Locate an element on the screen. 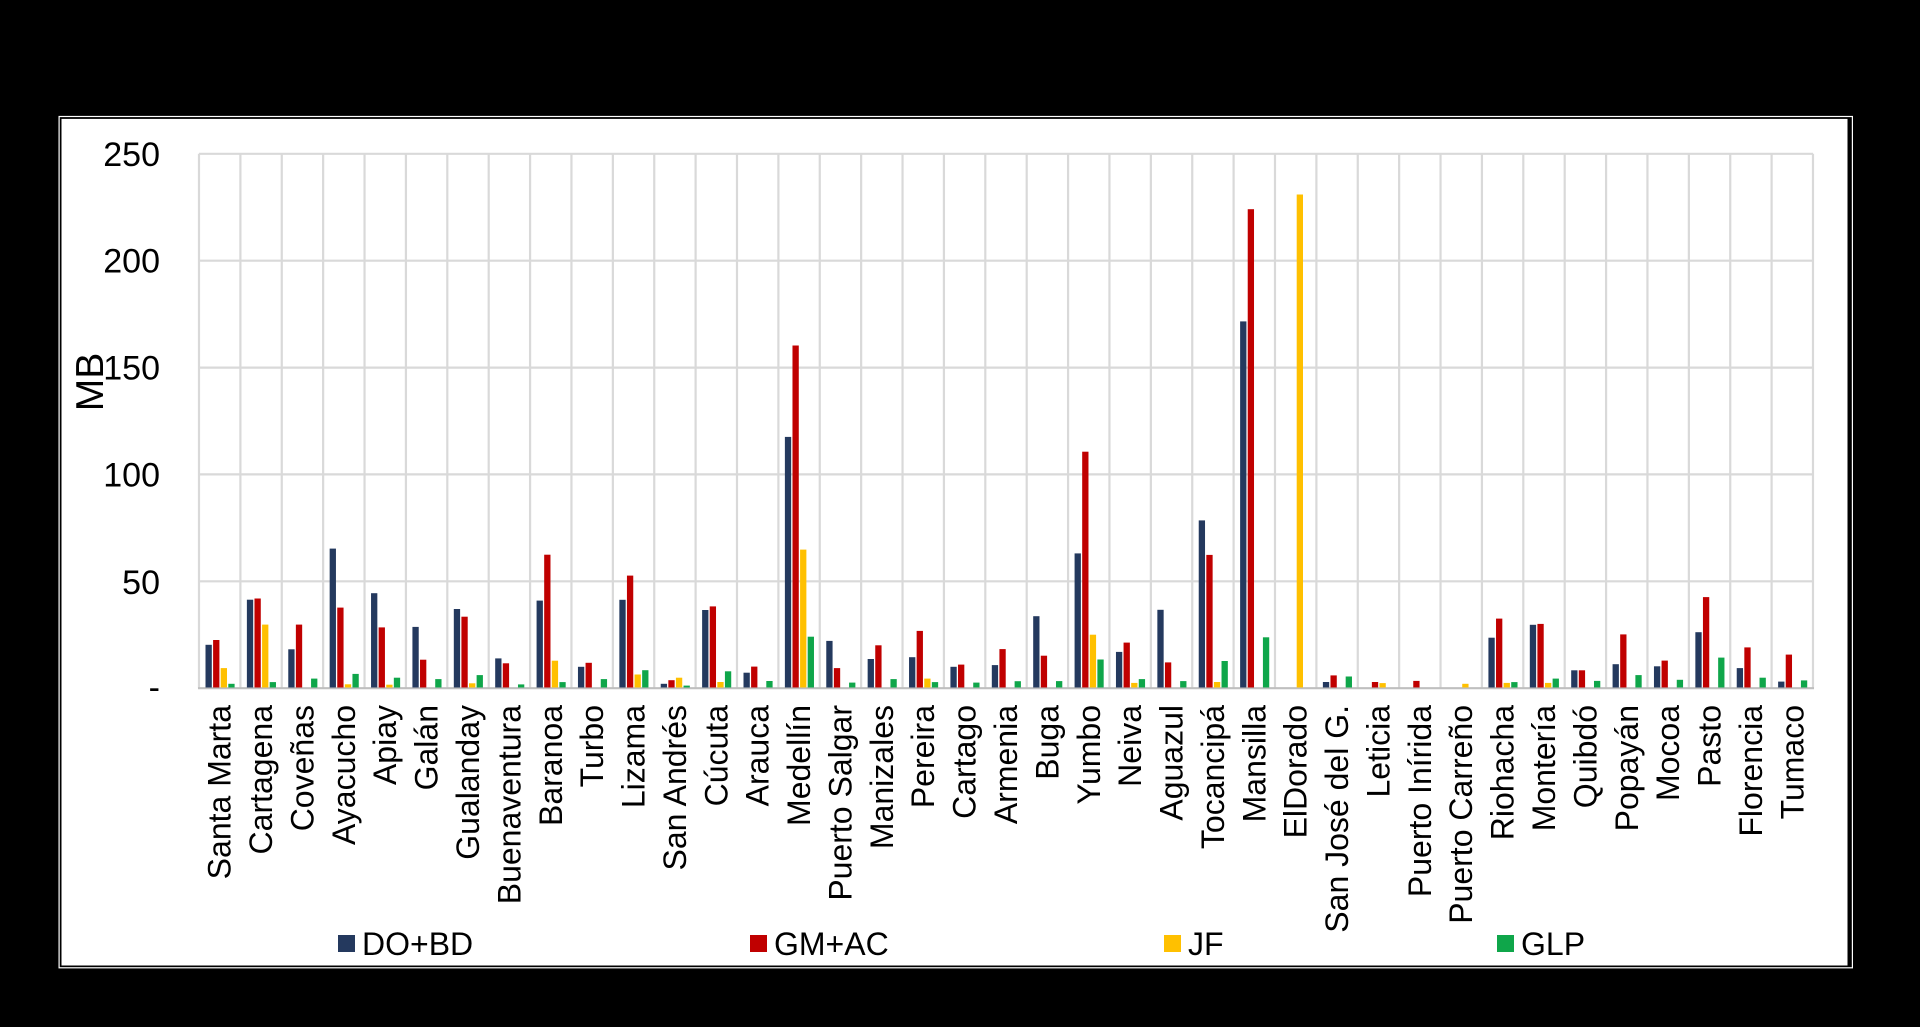  svg-text: JF is located at coordinates (1206, 944).